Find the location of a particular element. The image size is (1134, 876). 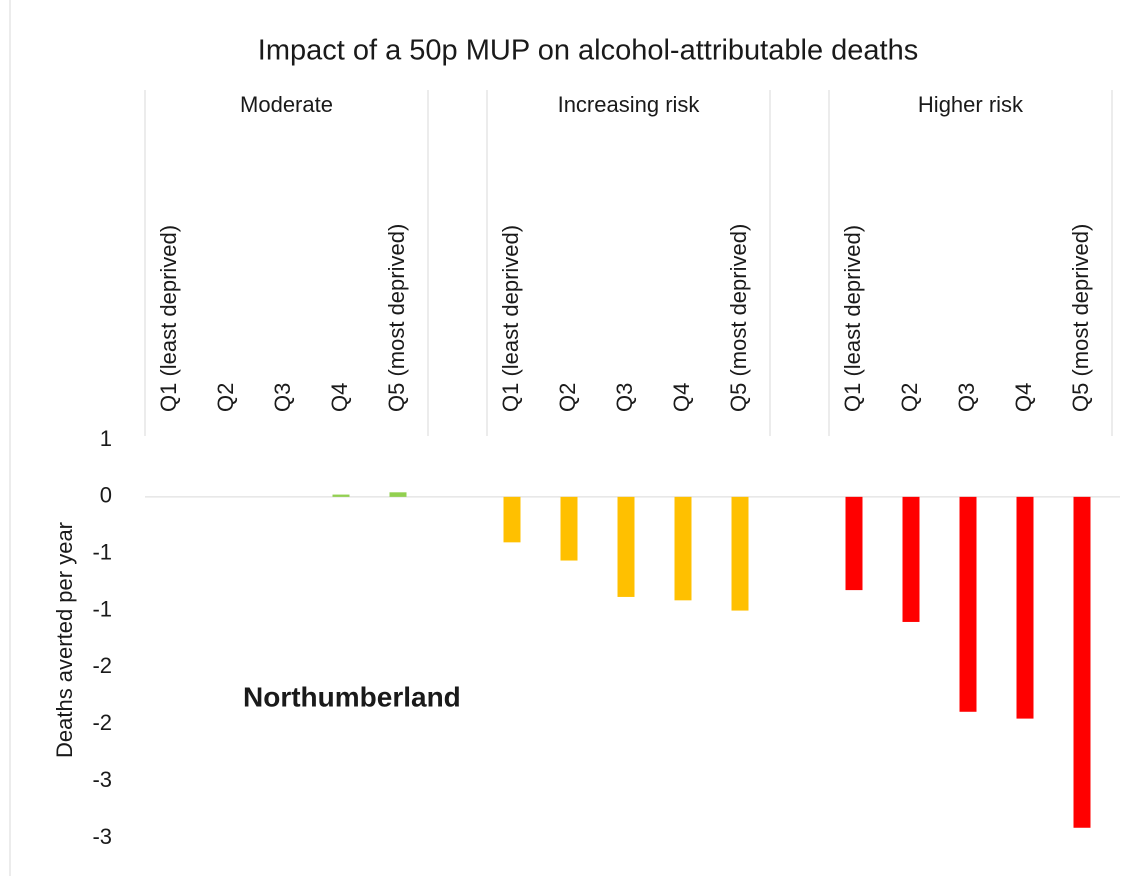

y-tick-label: 0 is located at coordinates (106, 495).